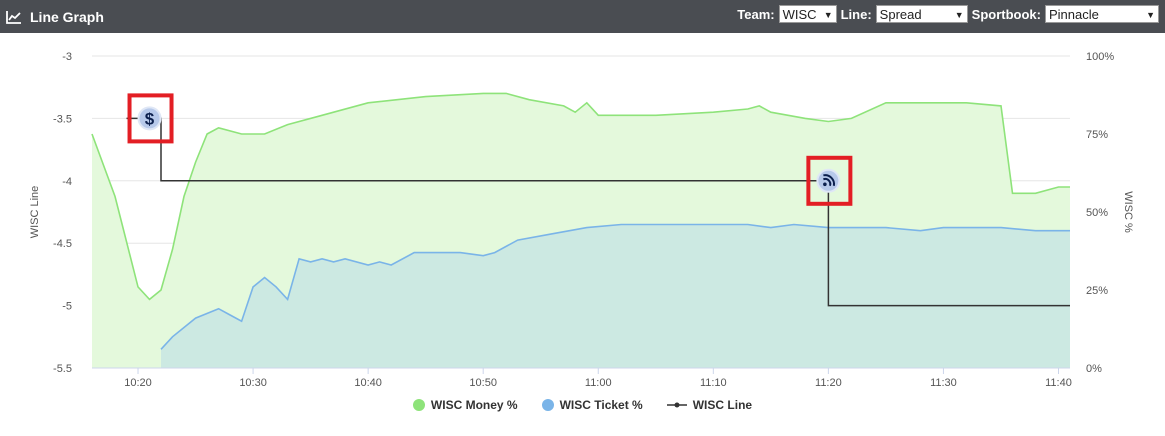 The width and height of the screenshot is (1165, 436). I want to click on sportbook-label: Sportbook:, so click(1006, 14).